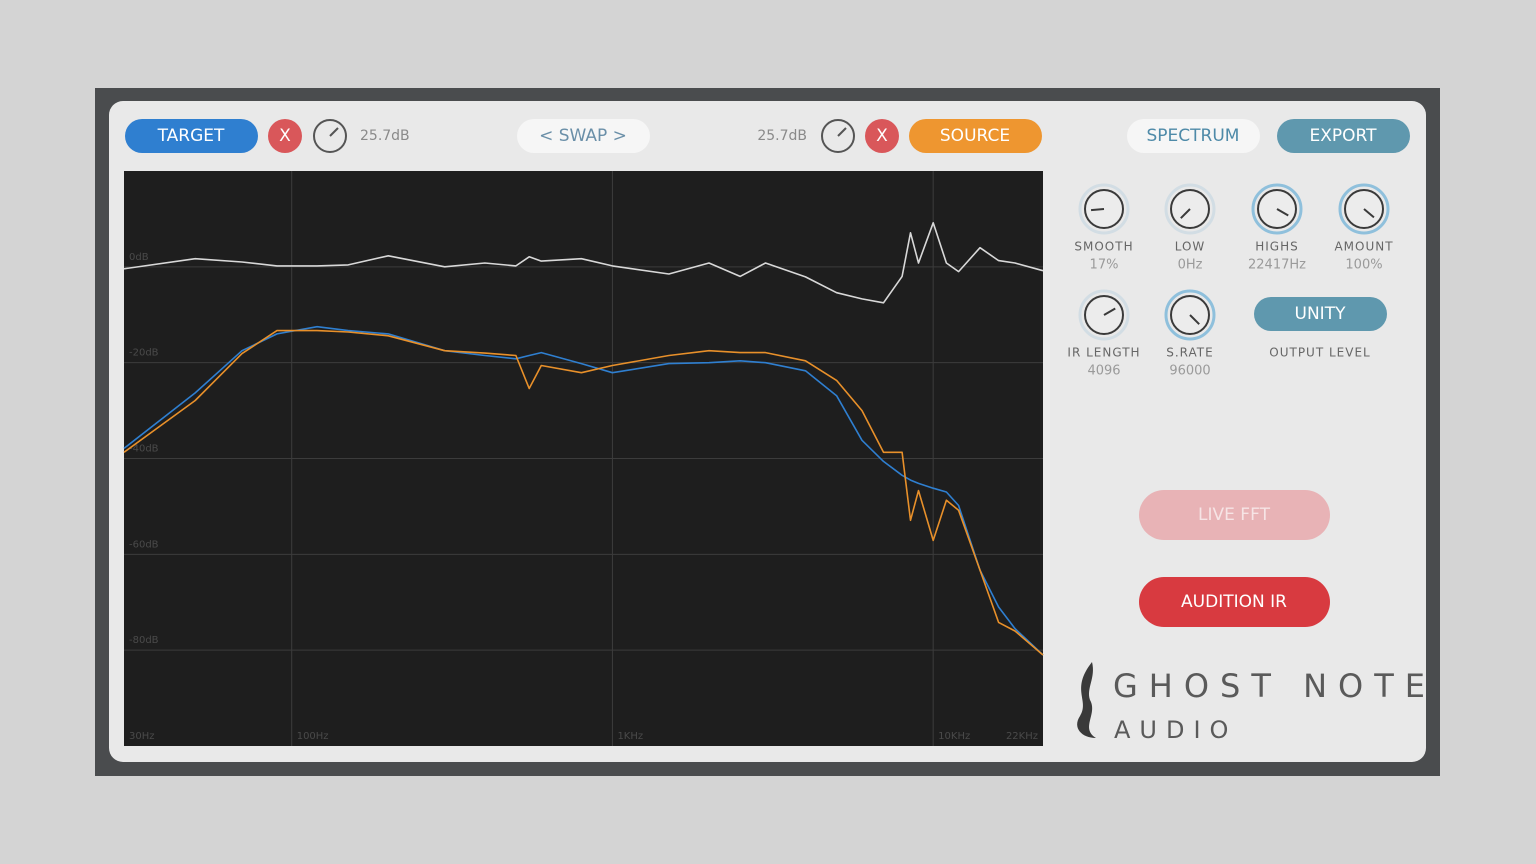 The width and height of the screenshot is (1536, 864). Describe the element at coordinates (385, 136) in the screenshot. I see `target-level: 25.7dB` at that location.